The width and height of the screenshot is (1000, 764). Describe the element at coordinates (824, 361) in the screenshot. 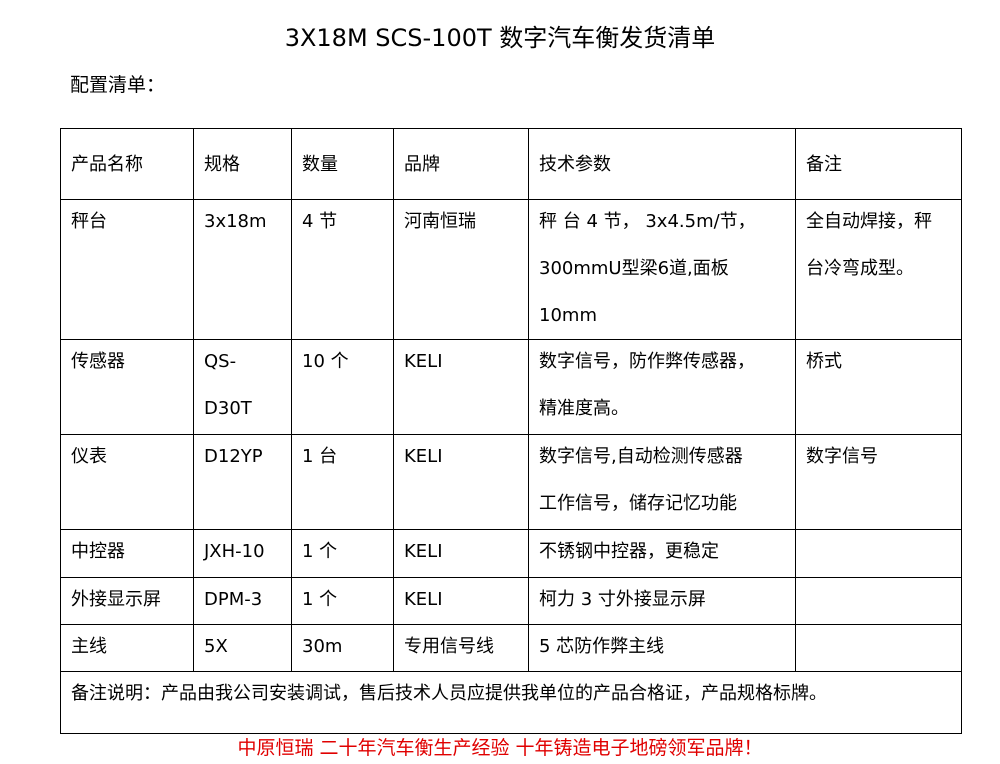

I see `note-cell-line: 桥式` at that location.